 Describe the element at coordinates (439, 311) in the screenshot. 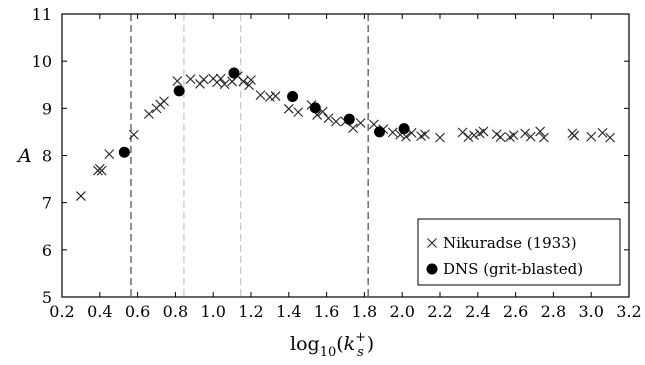

I see `x-tick-label-10: 2.2` at that location.